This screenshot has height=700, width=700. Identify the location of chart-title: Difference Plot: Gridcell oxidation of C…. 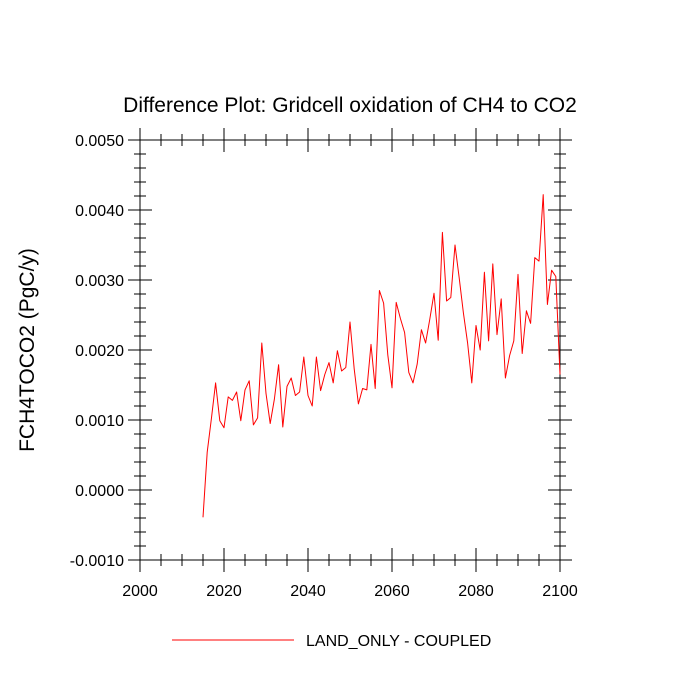
(350, 105).